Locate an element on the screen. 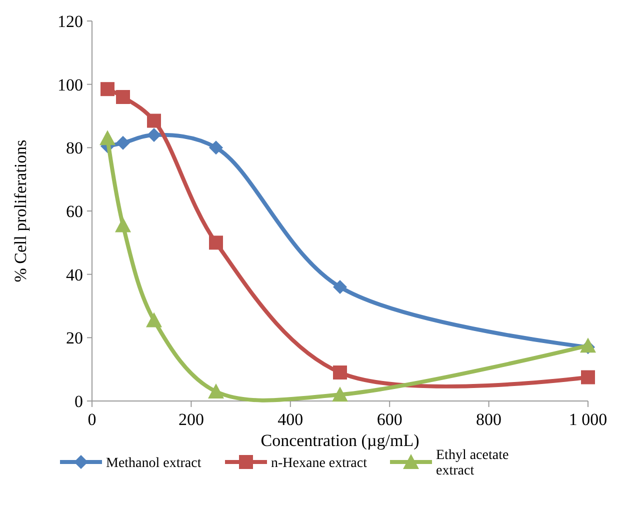  legend-label: Ethyl acetate extract is located at coordinates (472, 463).